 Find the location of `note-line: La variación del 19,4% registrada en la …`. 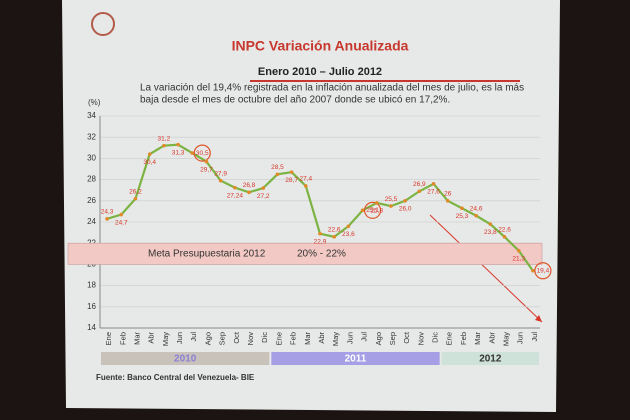

note-line: La variación del 19,4% registrada en la … is located at coordinates (332, 88).